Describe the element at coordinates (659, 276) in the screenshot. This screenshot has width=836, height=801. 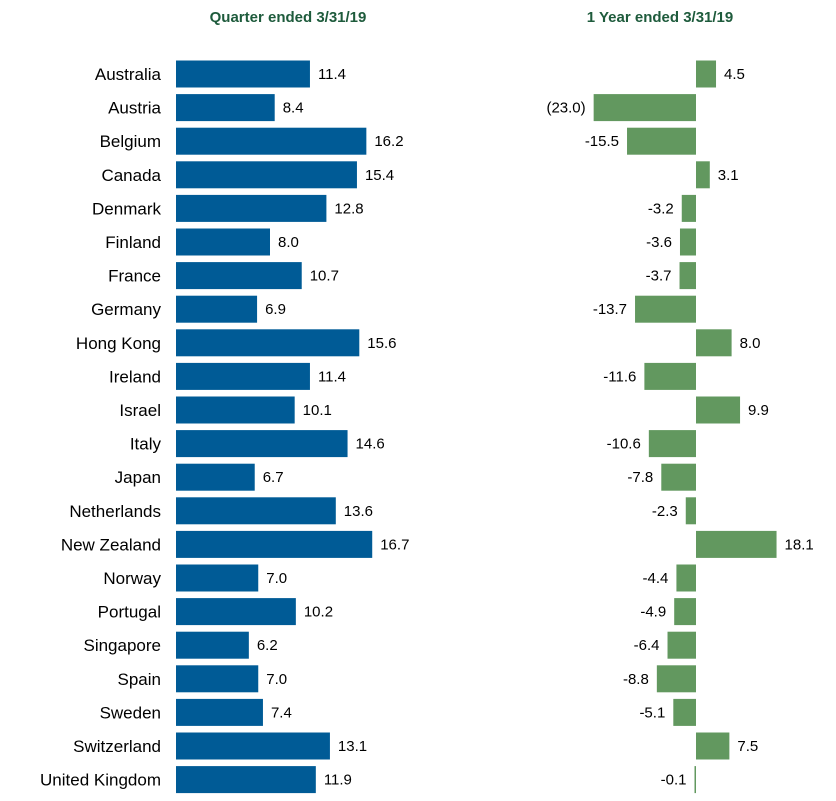
I see `year-value-label: -3.7` at that location.